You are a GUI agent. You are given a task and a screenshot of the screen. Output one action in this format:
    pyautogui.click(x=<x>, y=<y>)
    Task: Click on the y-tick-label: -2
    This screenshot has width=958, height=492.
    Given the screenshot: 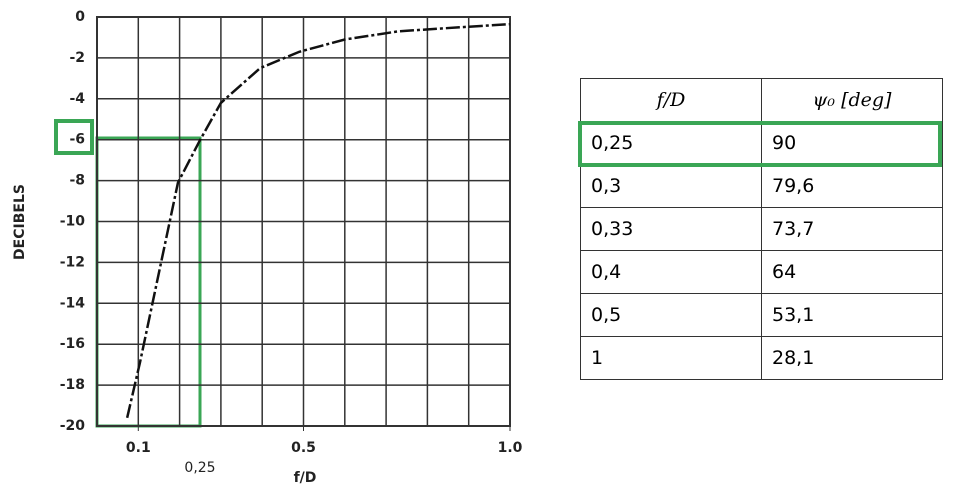 What is the action you would take?
    pyautogui.click(x=77, y=58)
    